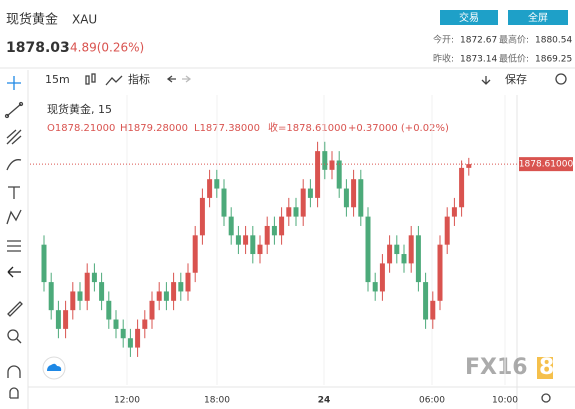 Image resolution: width=575 pixels, height=409 pixels. I want to click on trade-button-label: 交易, so click(469, 17).